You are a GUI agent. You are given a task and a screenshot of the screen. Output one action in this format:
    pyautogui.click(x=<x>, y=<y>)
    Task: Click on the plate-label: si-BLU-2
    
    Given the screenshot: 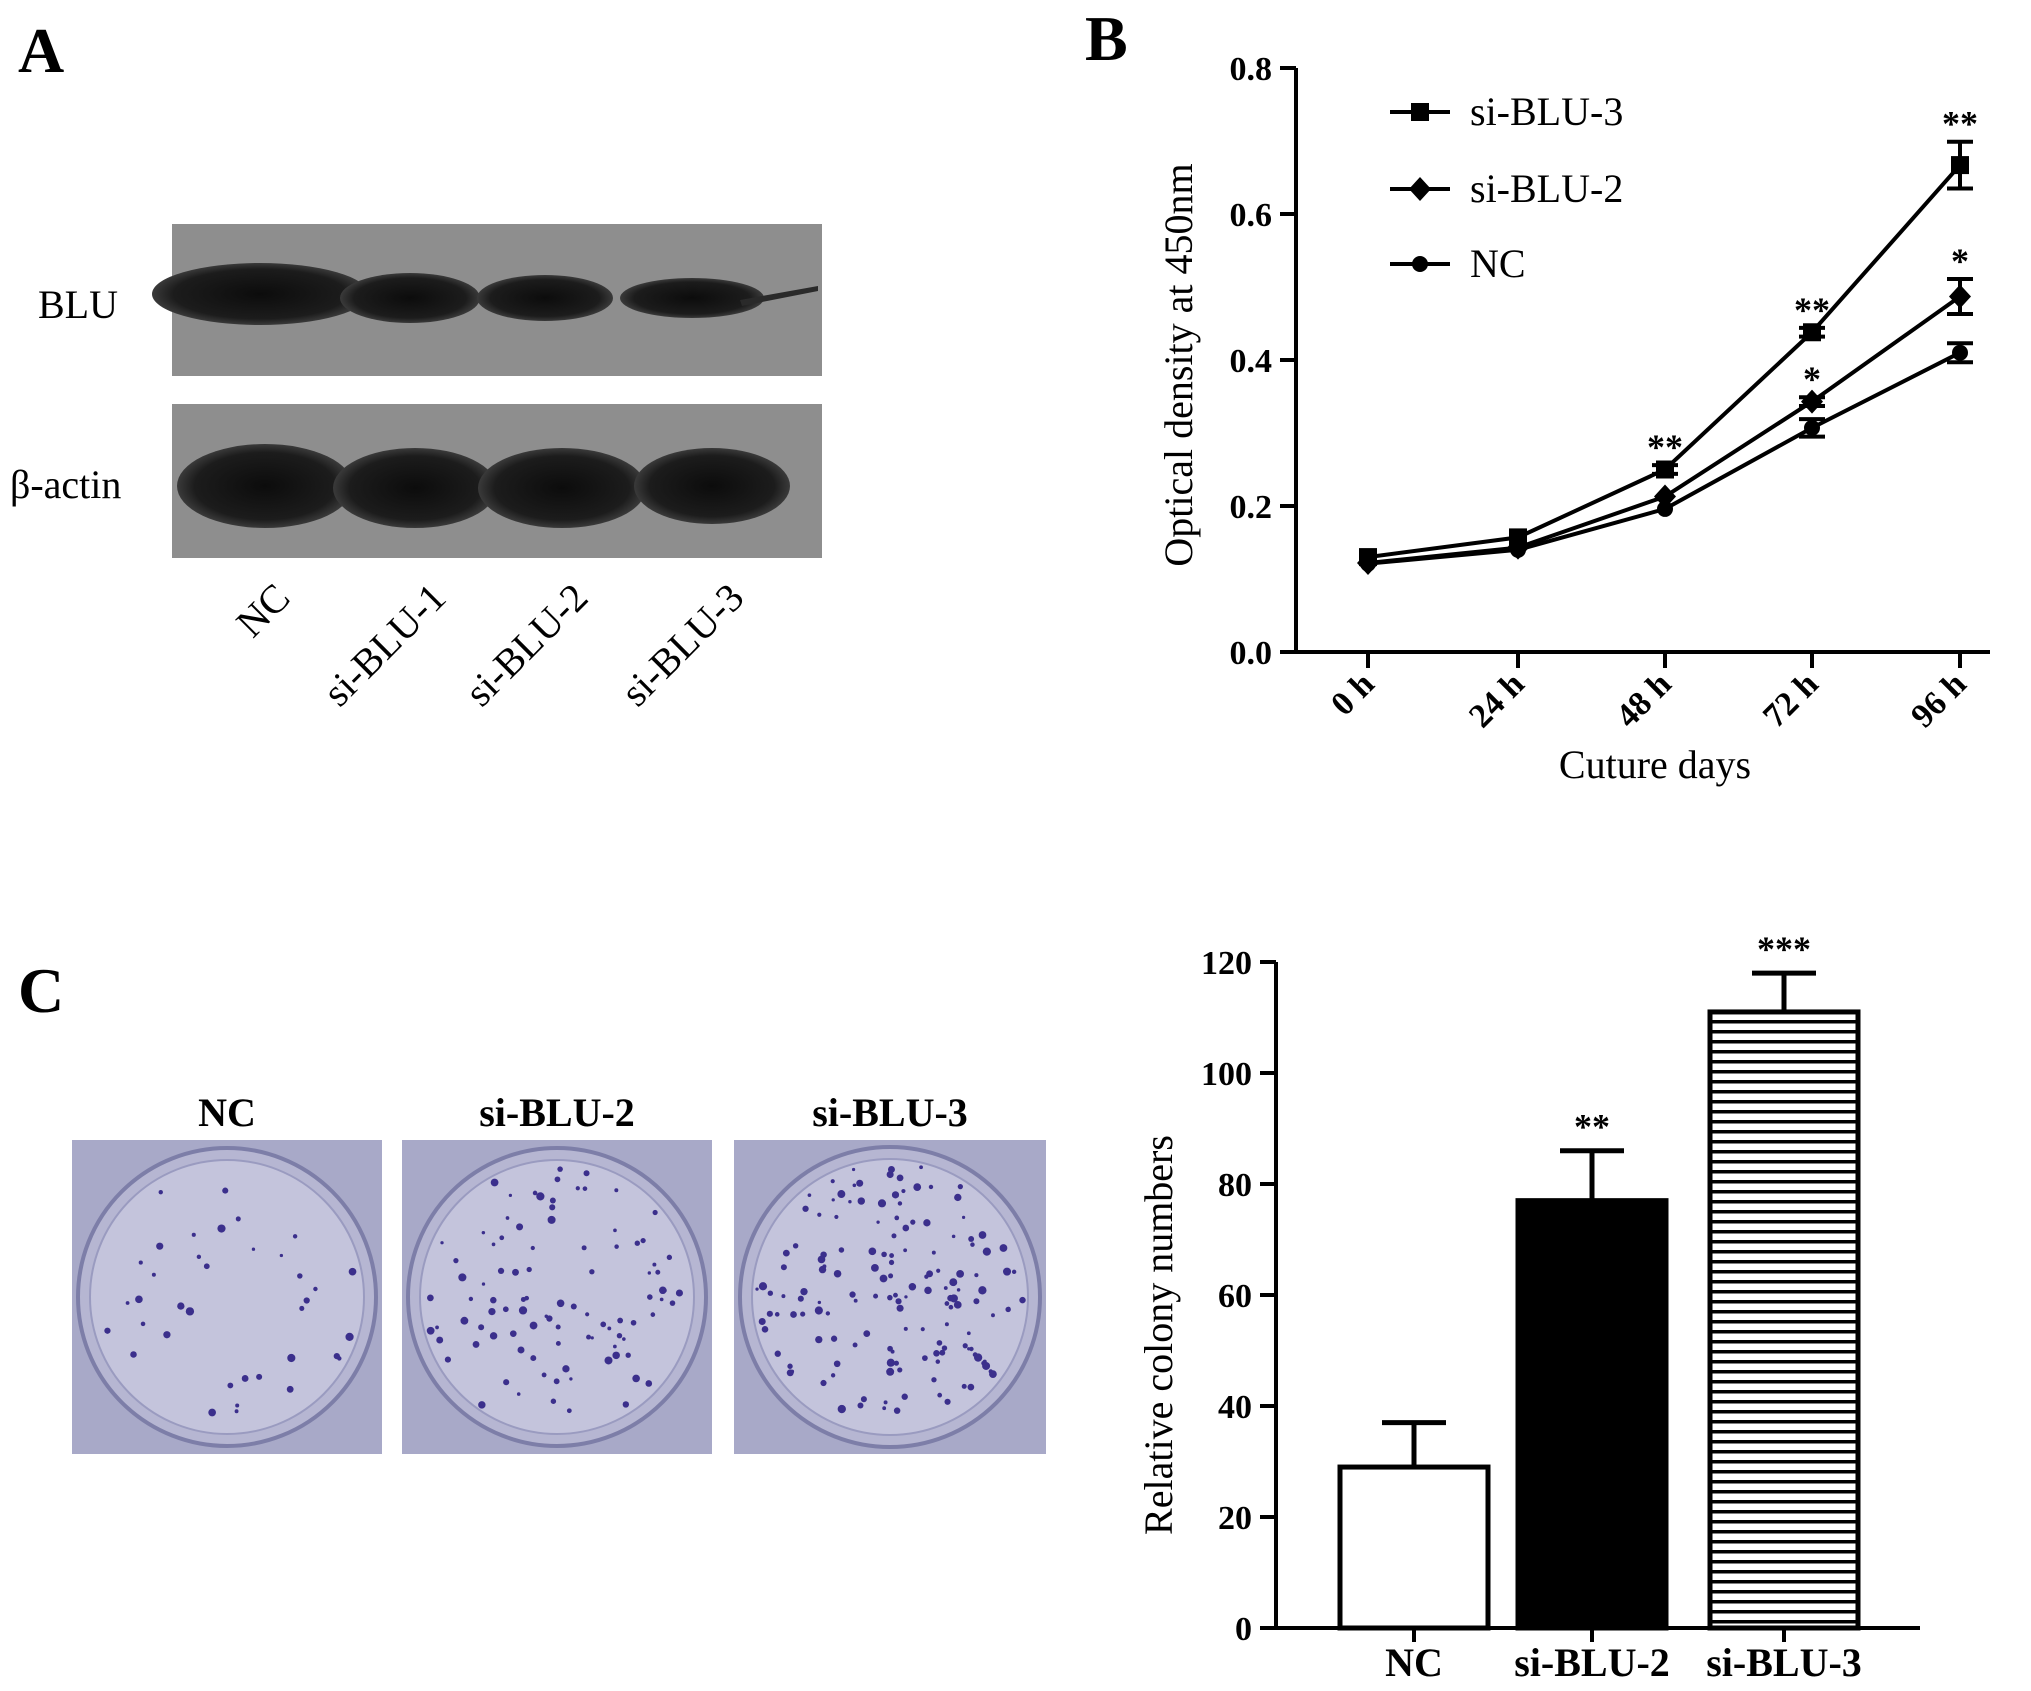 What is the action you would take?
    pyautogui.click(x=557, y=1112)
    